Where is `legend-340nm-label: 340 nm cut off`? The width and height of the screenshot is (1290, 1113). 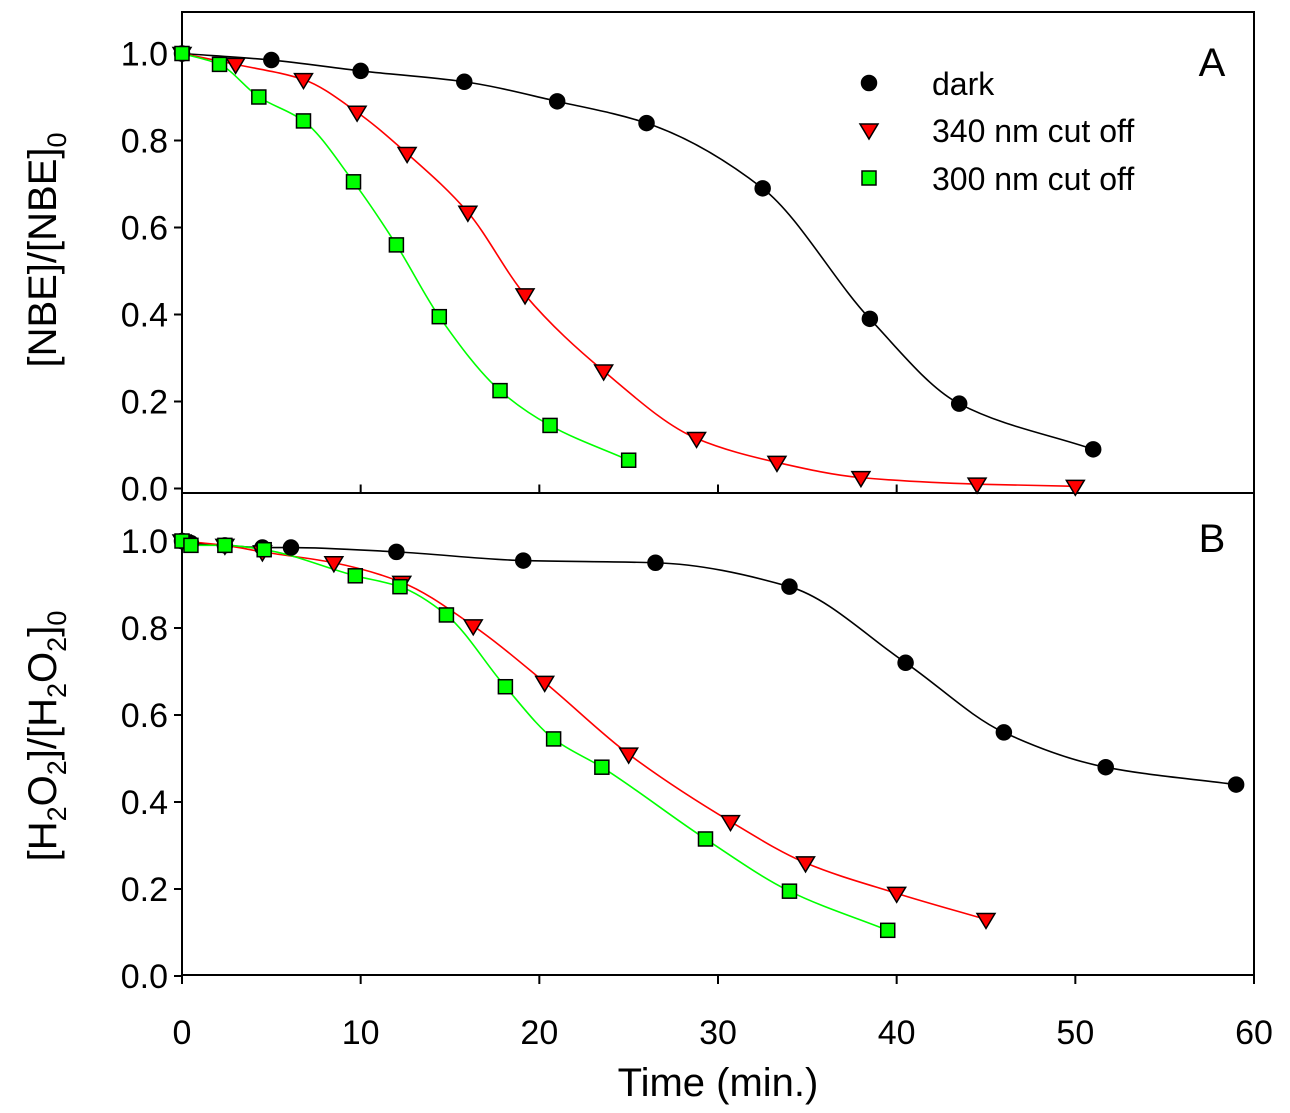 legend-340nm-label: 340 nm cut off is located at coordinates (1033, 131).